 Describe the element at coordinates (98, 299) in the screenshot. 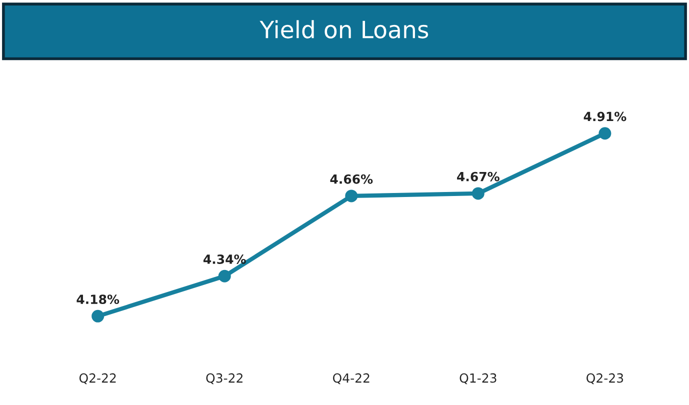

I see `data-label: 4.18%` at that location.